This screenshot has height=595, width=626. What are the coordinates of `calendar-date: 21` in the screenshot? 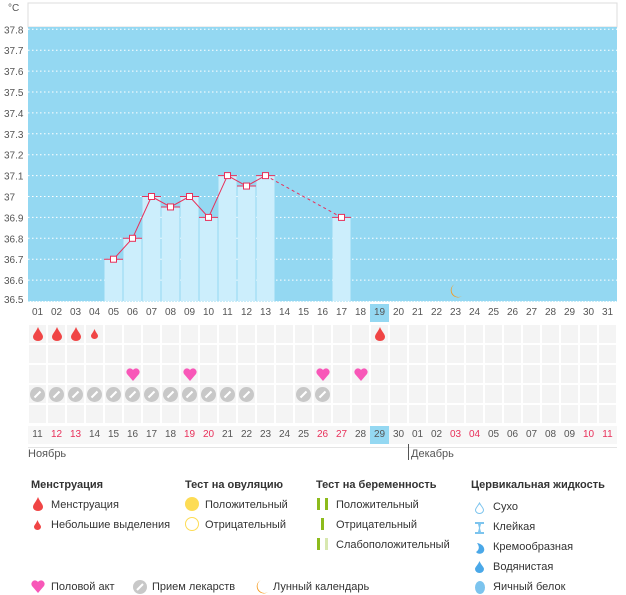 It's located at (227, 435).